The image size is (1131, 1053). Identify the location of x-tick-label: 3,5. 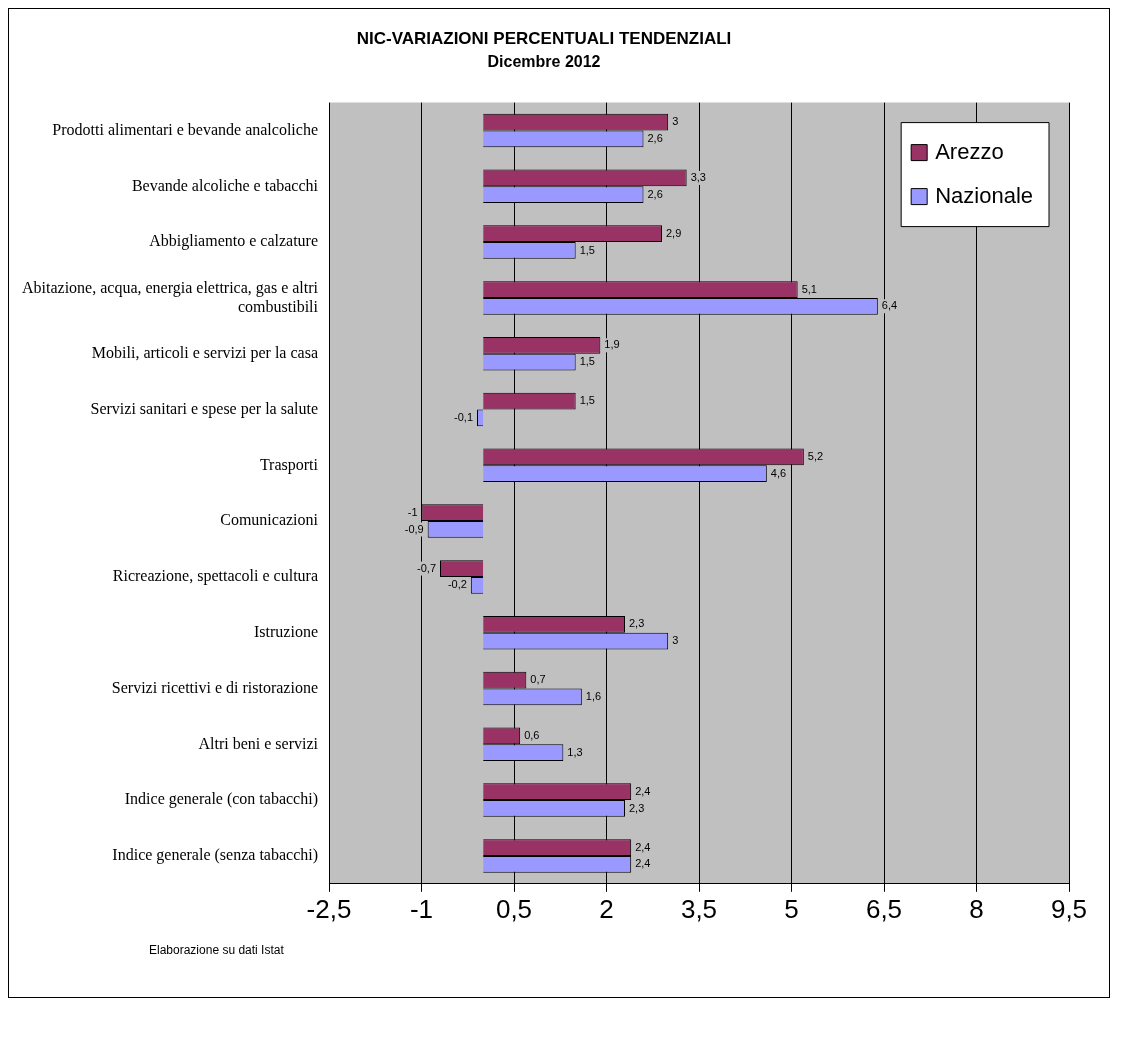
(699, 908).